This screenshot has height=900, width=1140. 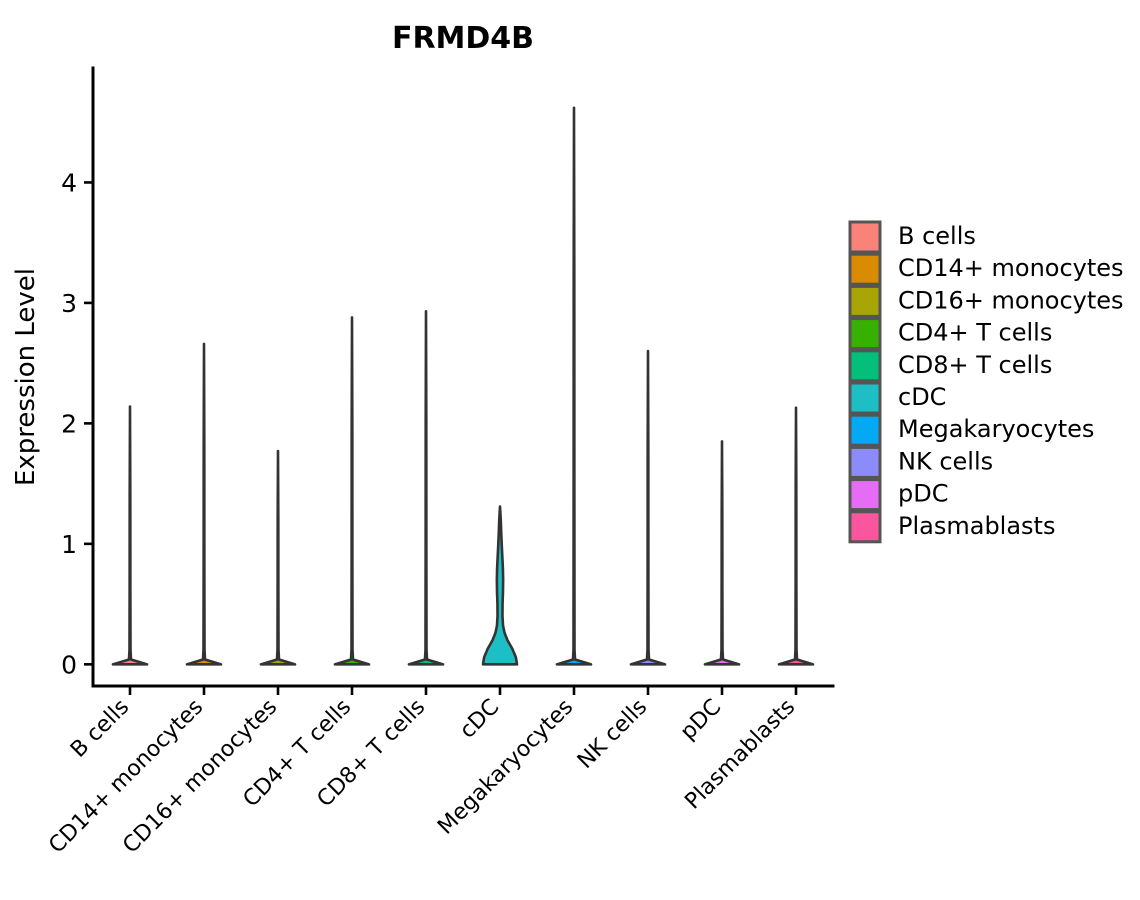 What do you see at coordinates (996, 429) in the screenshot?
I see `legend-label: Megakaryocytes` at bounding box center [996, 429].